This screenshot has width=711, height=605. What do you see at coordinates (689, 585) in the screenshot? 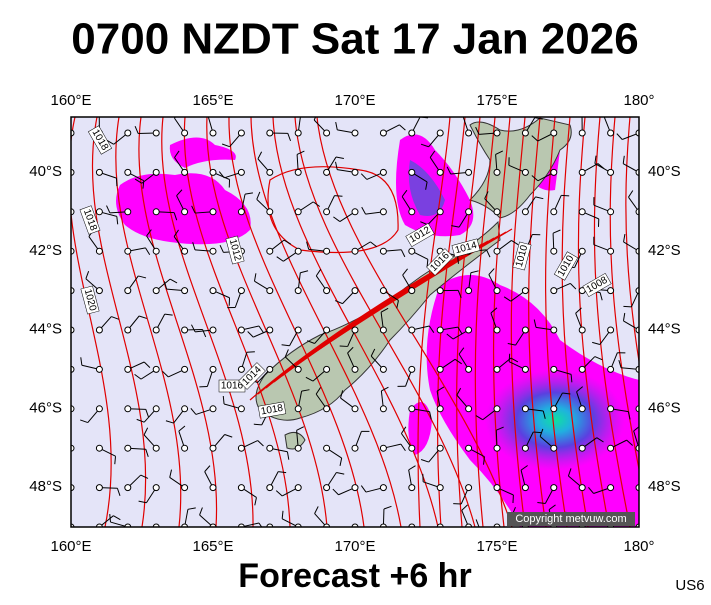
I see `product-code: US6` at bounding box center [689, 585].